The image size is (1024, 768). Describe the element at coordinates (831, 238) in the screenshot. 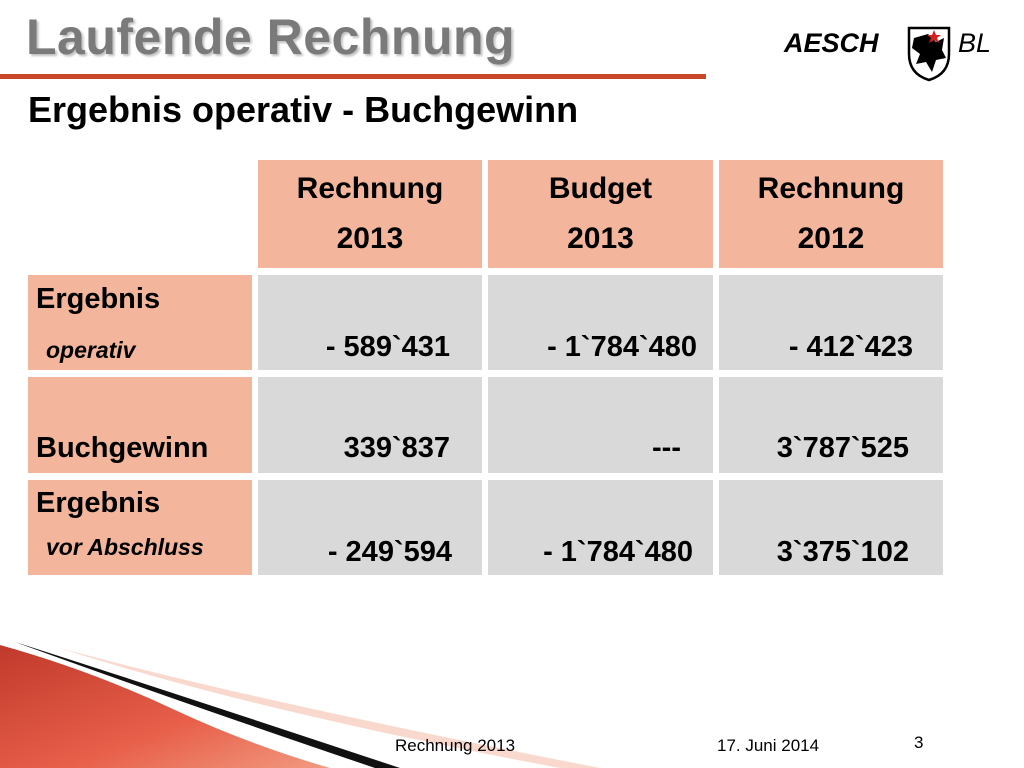

I see `column-header-line2: 2012` at that location.